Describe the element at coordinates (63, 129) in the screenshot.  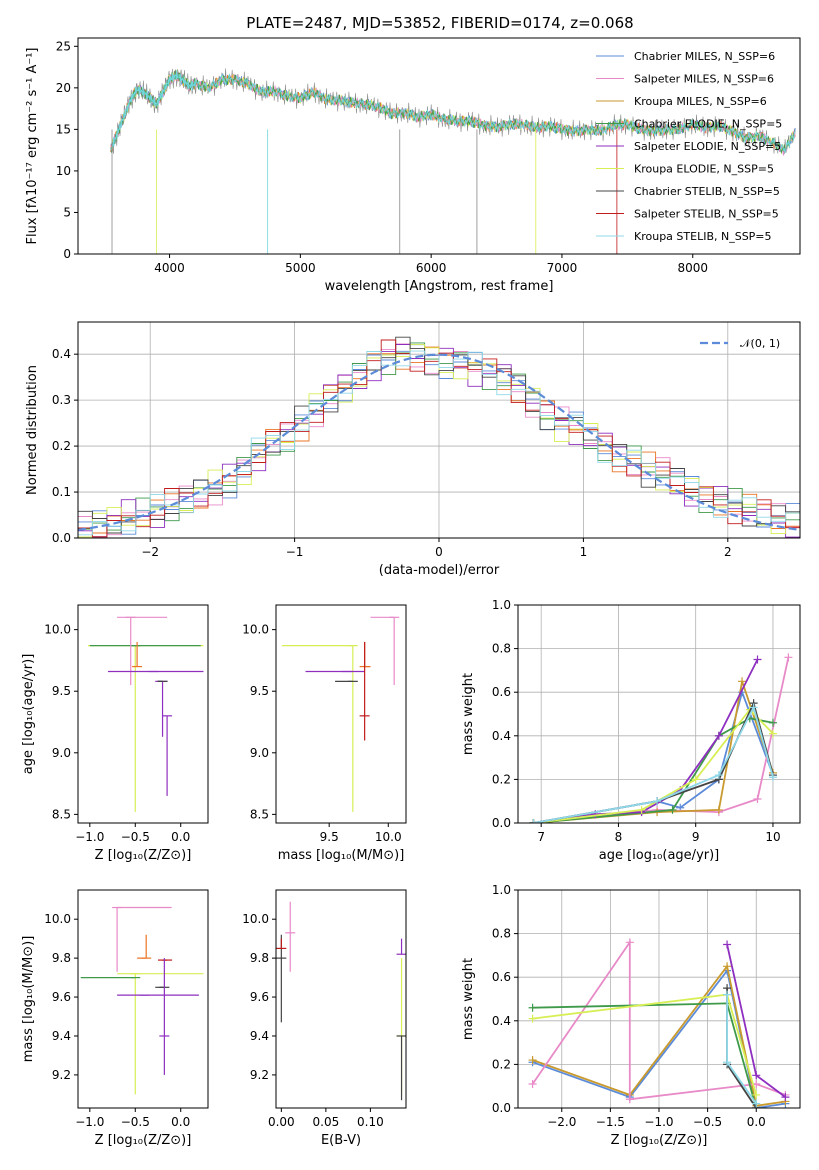
I see `y-tick-label: 15` at that location.